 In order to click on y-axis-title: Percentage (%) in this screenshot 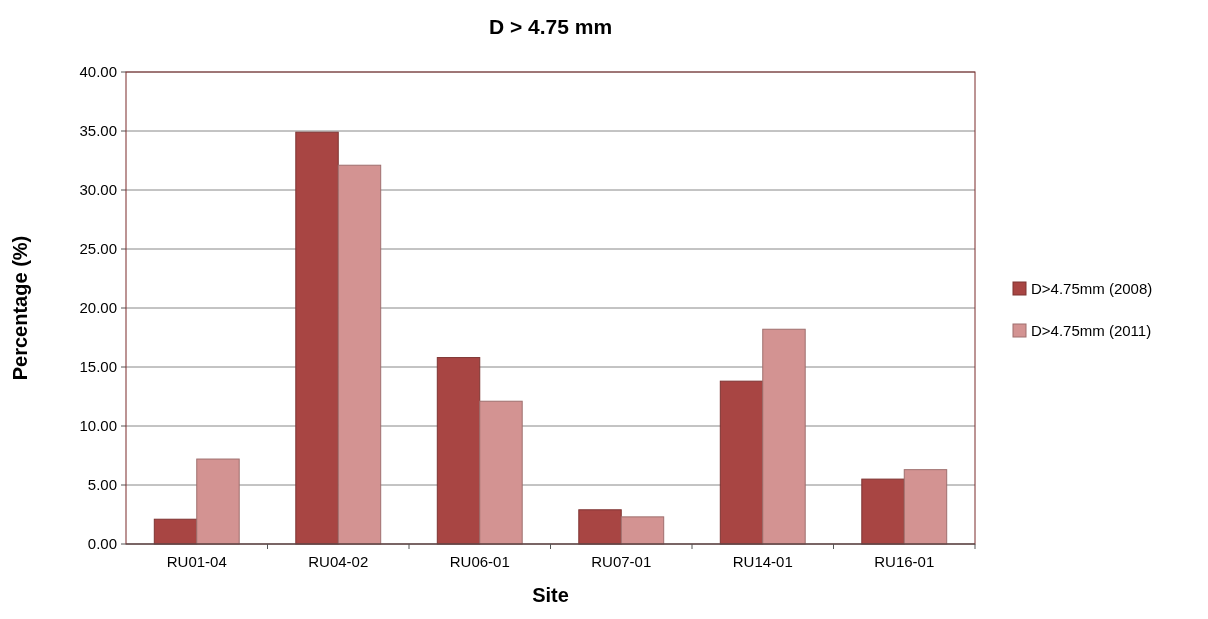, I will do `click(20, 308)`.